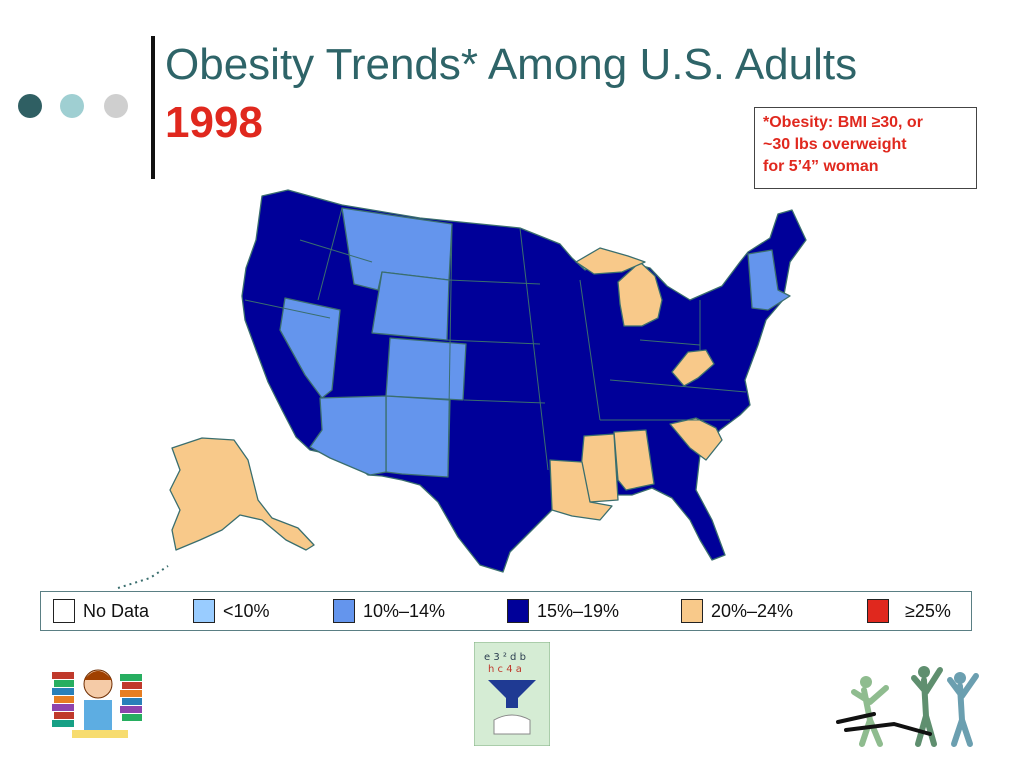 The image size is (1024, 768). I want to click on state-new-england, so click(769, 280).